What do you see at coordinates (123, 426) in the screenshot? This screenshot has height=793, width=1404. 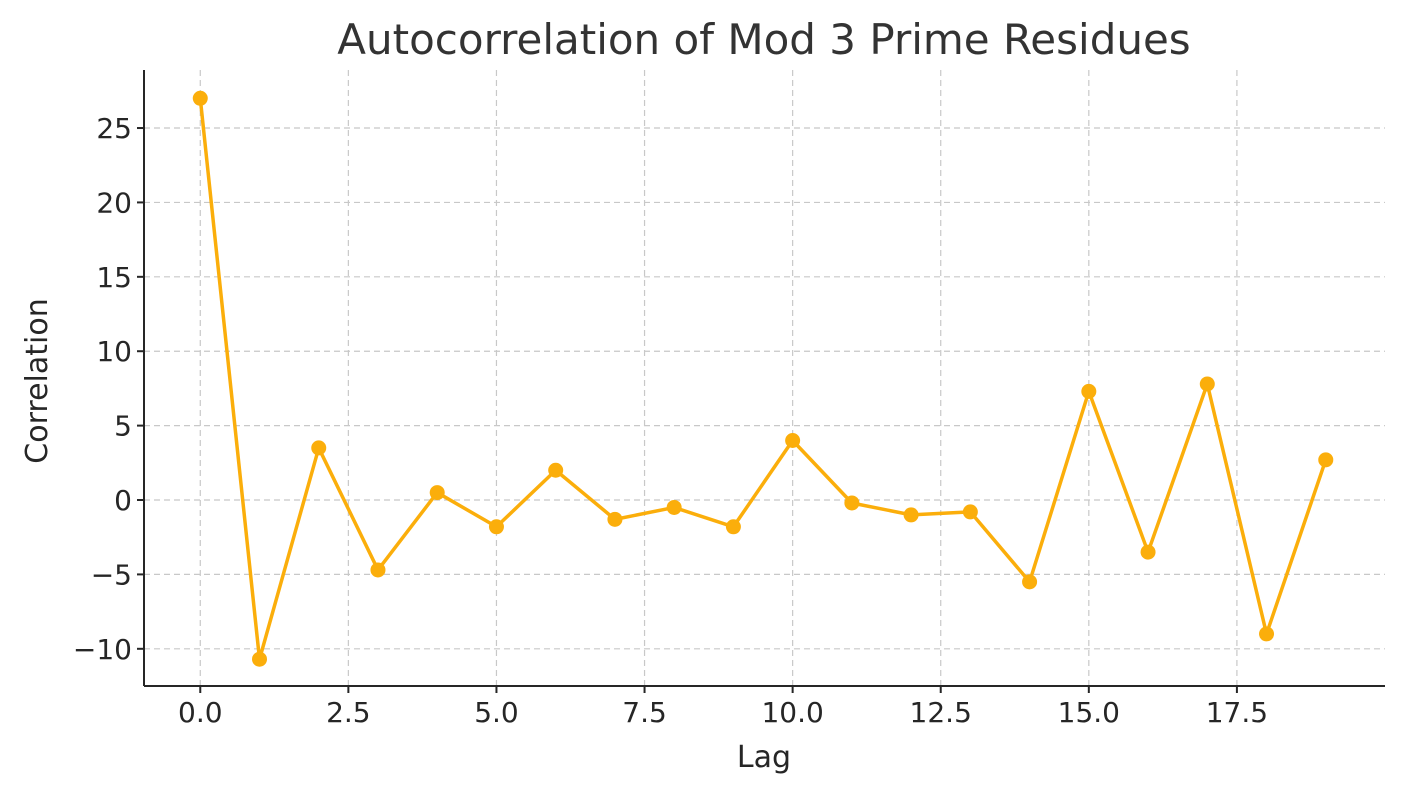 I see `y-tick-label: 5` at bounding box center [123, 426].